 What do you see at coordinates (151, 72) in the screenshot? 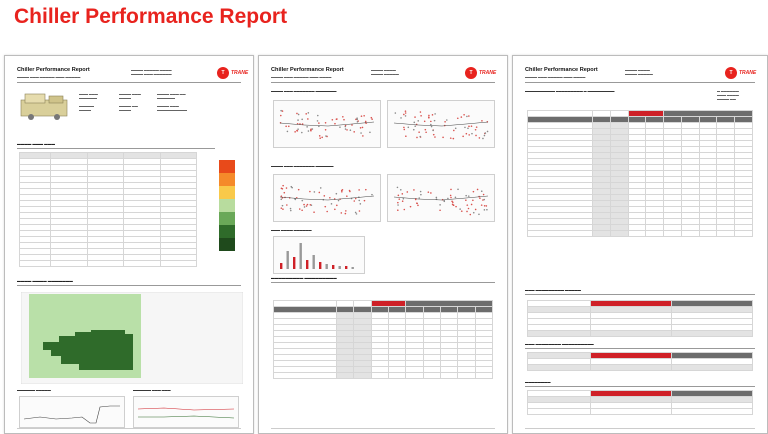
I see `report-meta: ▬▬▬▬ ▬▬▬▬▬ ▬▬▬▬ ▬▬▬▬ ▬▬▬ ▬▬▬▬▬▬` at bounding box center [151, 72].